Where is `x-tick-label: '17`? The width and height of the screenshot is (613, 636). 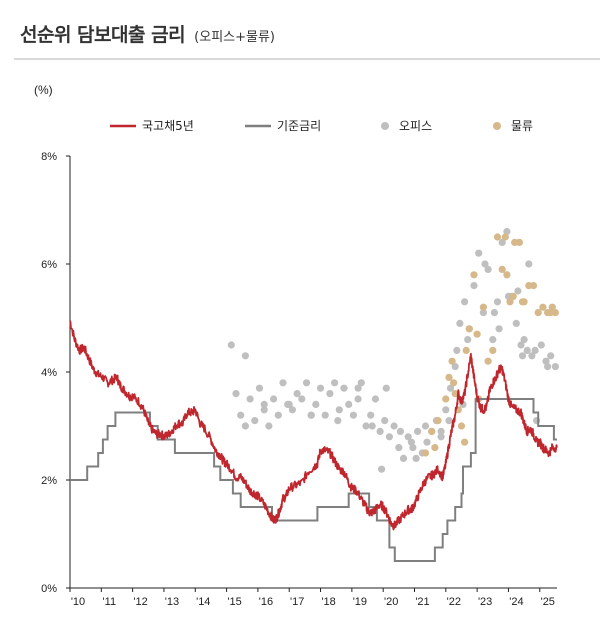 x-tick-label: '17 is located at coordinates (297, 602).